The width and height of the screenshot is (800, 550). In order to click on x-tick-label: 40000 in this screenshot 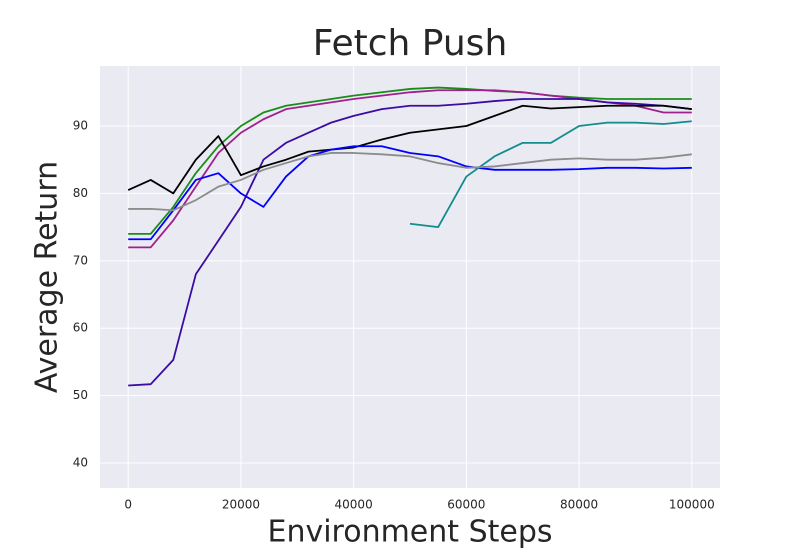, I will do `click(354, 505)`.